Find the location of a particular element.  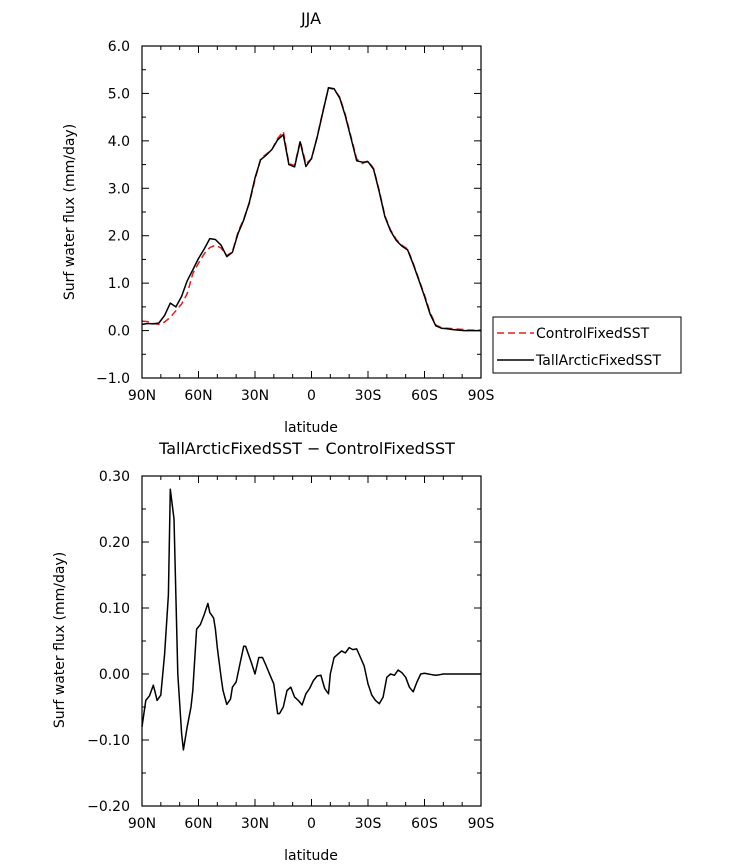

top-xtick-label: 0 is located at coordinates (311, 396).